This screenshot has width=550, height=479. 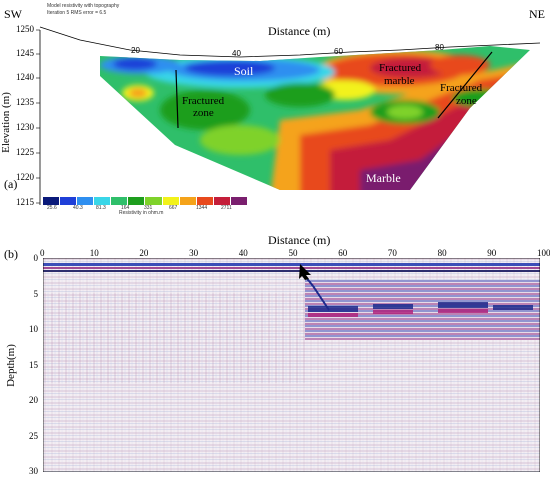 What do you see at coordinates (236, 53) in the screenshot?
I see `panel-a-x-tick: 40` at bounding box center [236, 53].